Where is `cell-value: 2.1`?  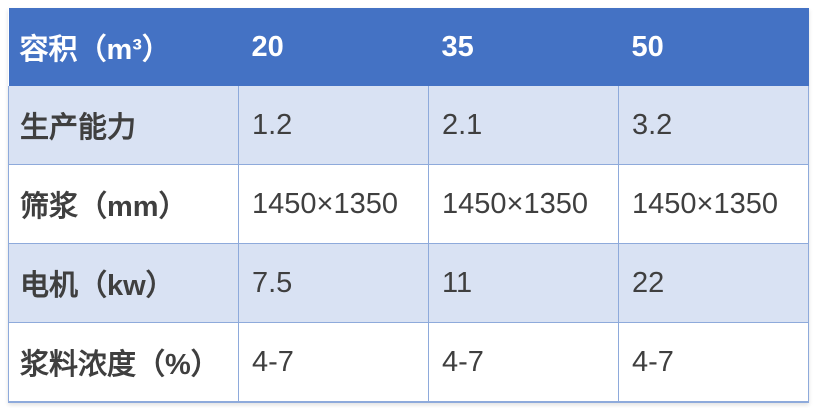
cell-value: 2.1 is located at coordinates (523, 125).